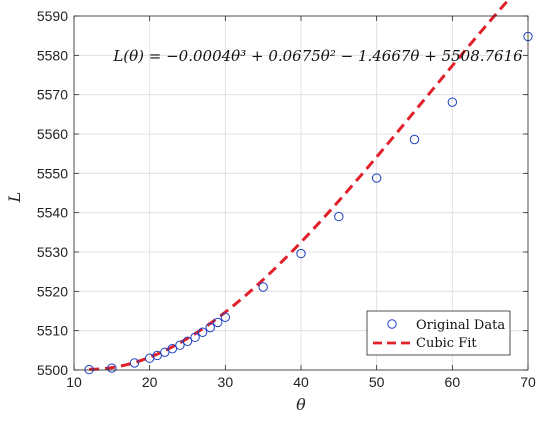  What do you see at coordinates (301, 382) in the screenshot?
I see `x-tick-label: 40` at bounding box center [301, 382].